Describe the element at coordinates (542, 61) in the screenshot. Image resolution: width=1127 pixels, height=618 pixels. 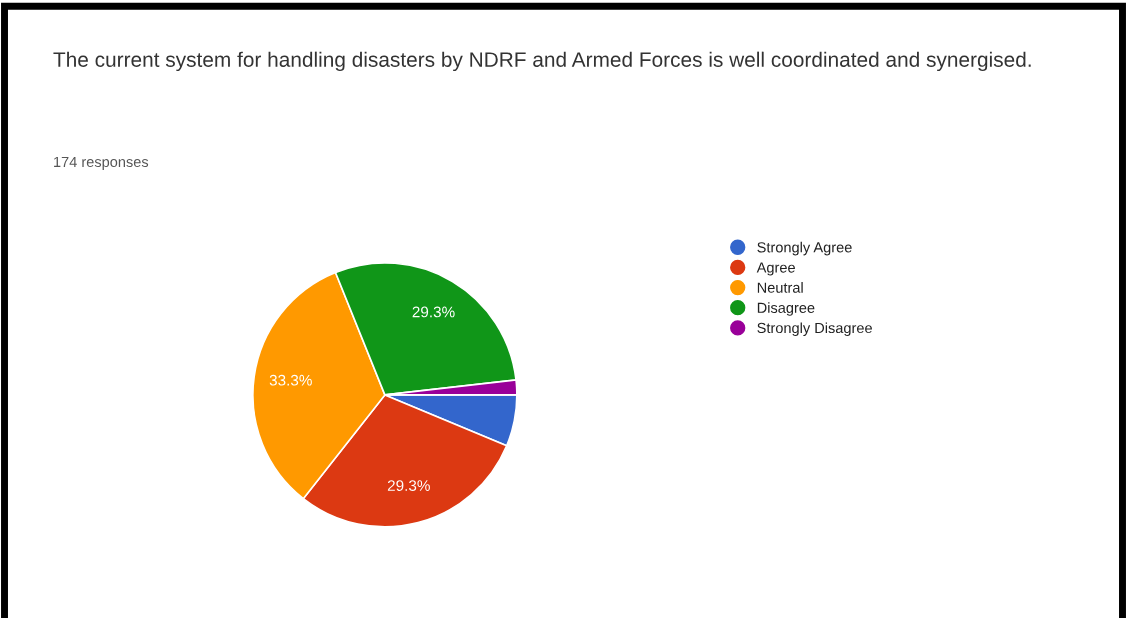
I see `chart-title: The current system for handling disasters by NDRF and Armed Forces is well coordinated and synergised.` at that location.